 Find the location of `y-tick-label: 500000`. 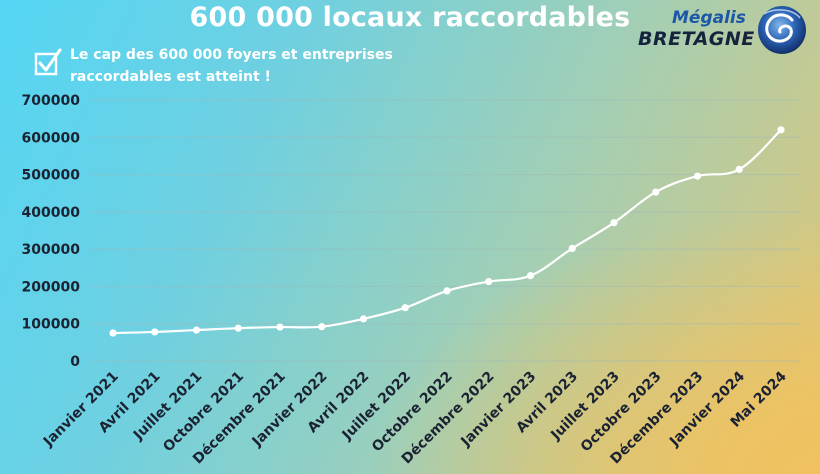

y-tick-label: 500000 is located at coordinates (51, 176).